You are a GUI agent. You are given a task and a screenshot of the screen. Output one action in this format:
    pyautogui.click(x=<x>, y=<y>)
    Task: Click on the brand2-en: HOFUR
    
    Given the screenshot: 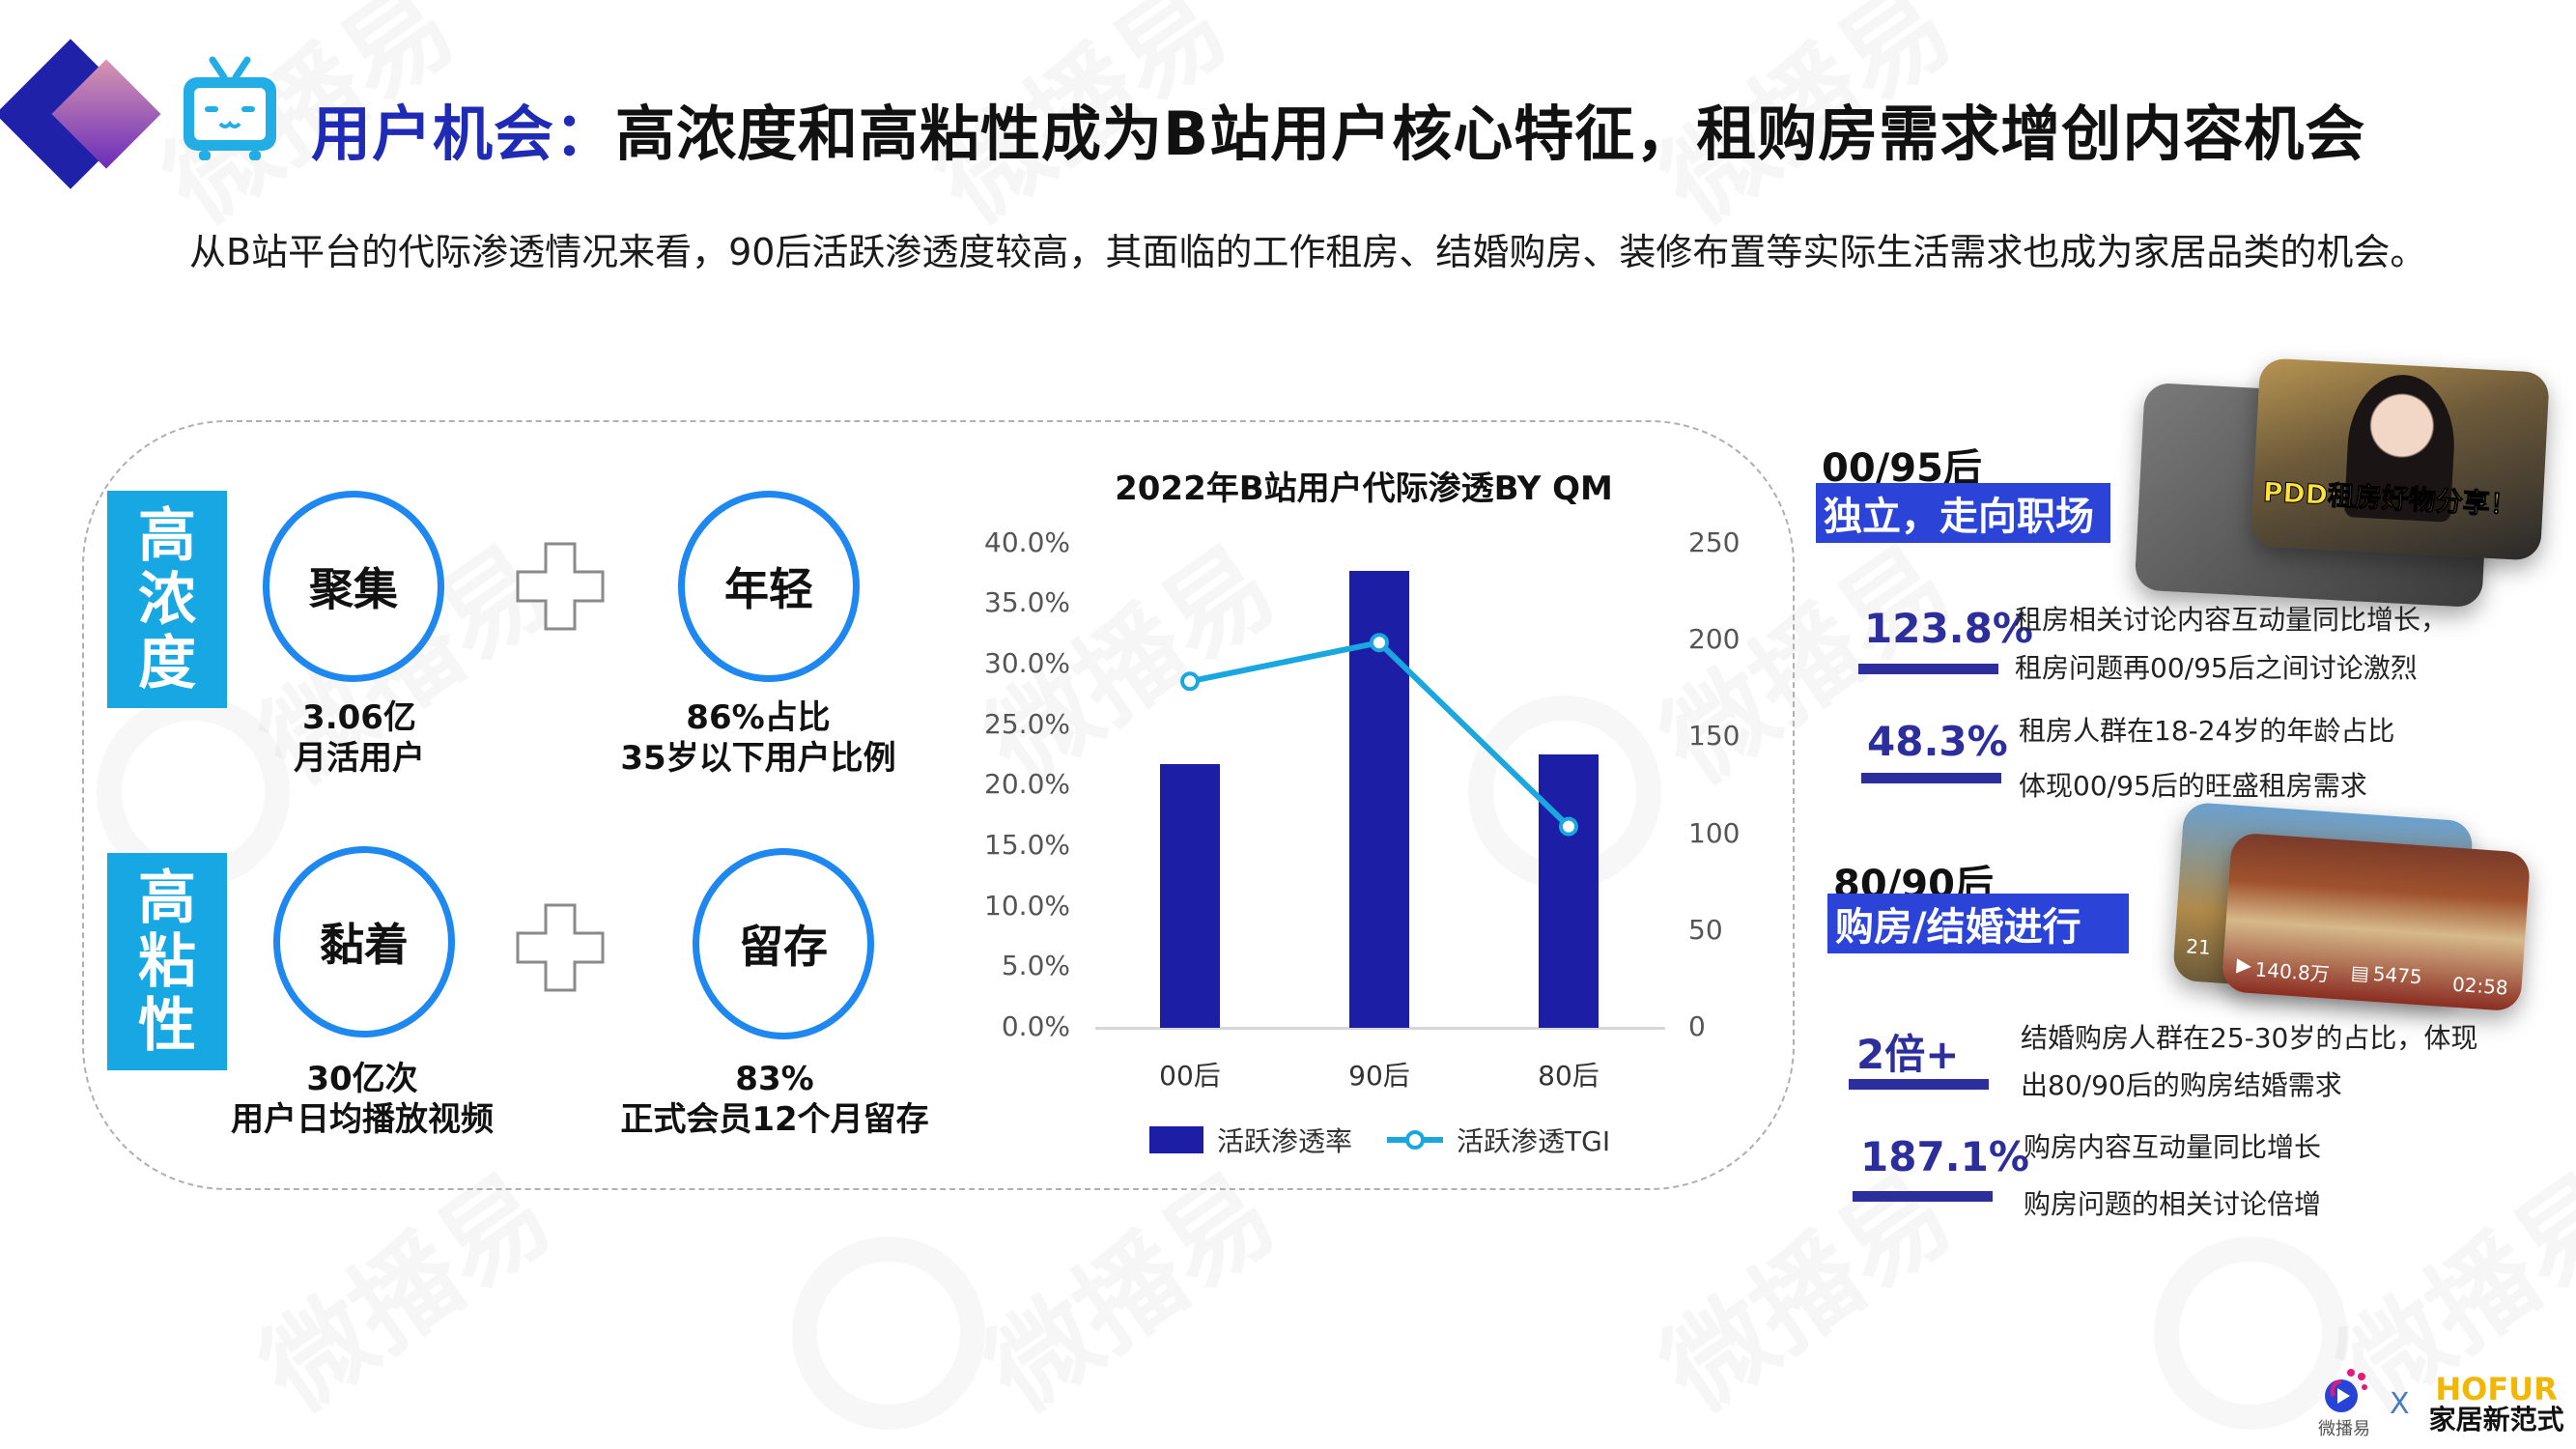 What is the action you would take?
    pyautogui.click(x=2496, y=1388)
    